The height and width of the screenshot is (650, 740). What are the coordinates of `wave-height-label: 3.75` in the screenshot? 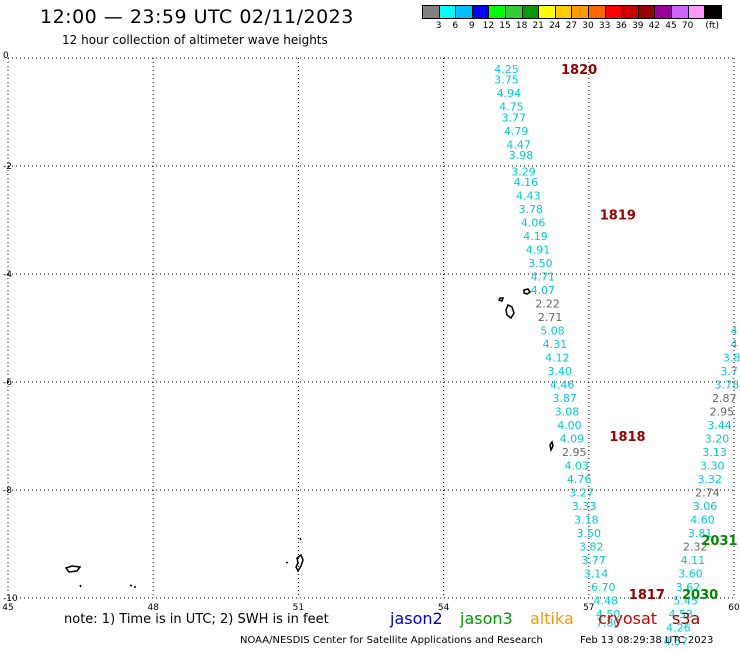 It's located at (506, 80).